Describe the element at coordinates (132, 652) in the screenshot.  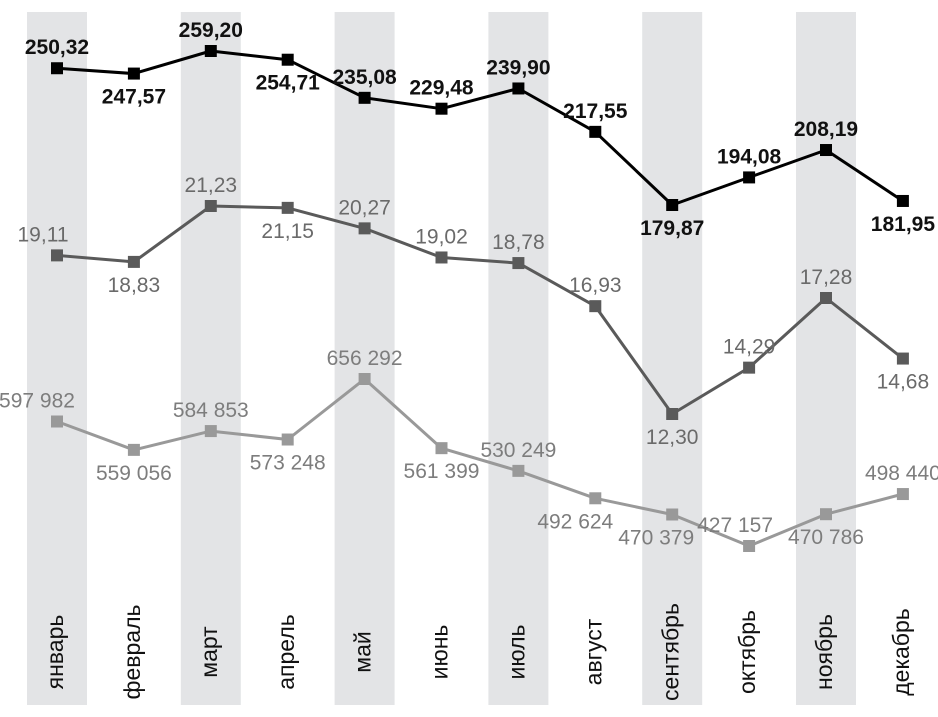
I see `category-label: февраль` at that location.